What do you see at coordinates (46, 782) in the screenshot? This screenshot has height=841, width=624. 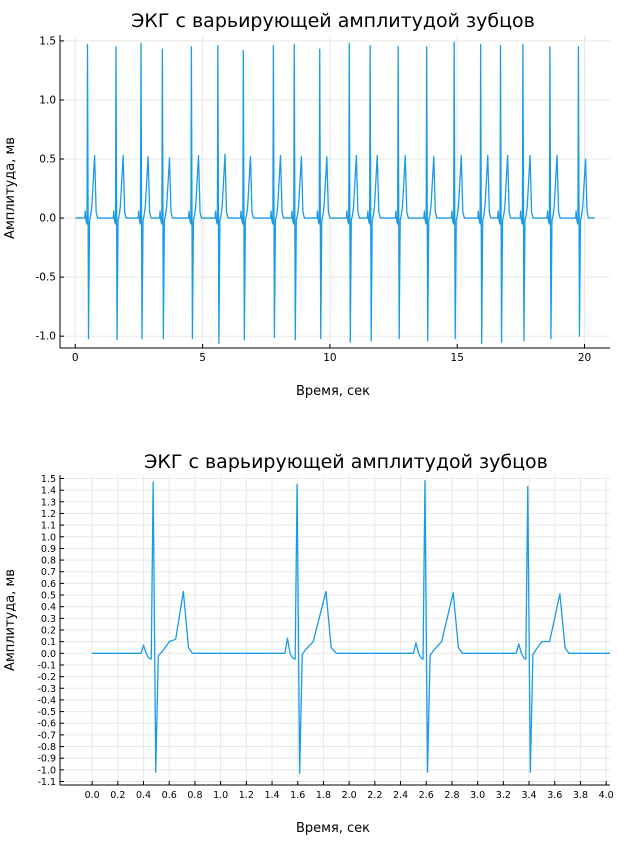 I see `y-tick-label: -1.1` at bounding box center [46, 782].